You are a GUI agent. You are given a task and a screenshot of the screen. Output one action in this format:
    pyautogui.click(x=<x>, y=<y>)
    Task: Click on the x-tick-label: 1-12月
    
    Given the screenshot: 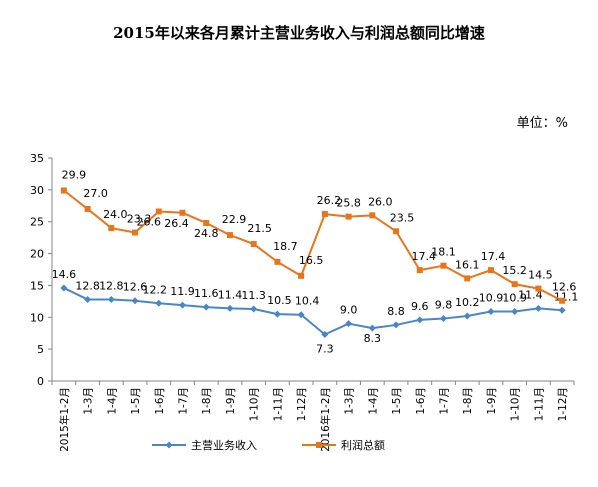 What is the action you would take?
    pyautogui.click(x=302, y=404)
    